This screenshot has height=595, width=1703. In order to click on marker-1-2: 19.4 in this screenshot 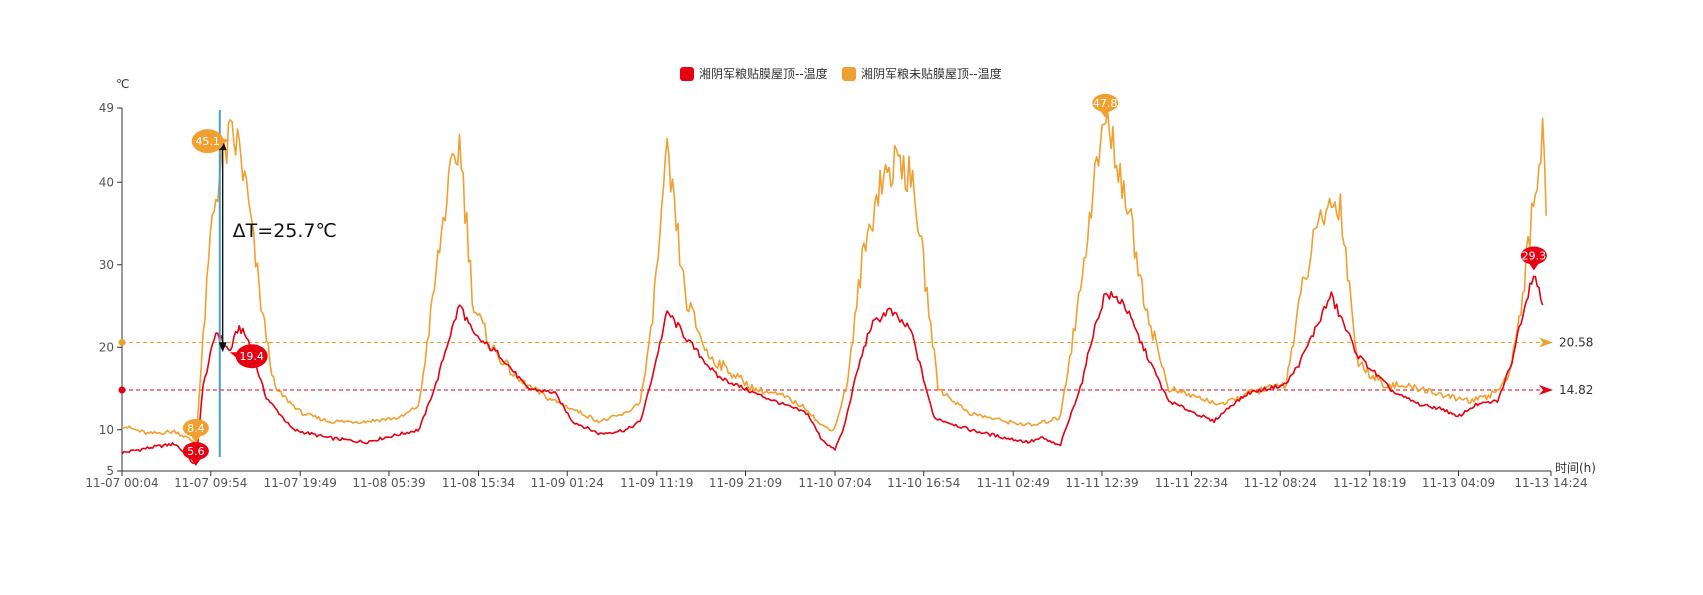, I will do `click(248, 356)`.